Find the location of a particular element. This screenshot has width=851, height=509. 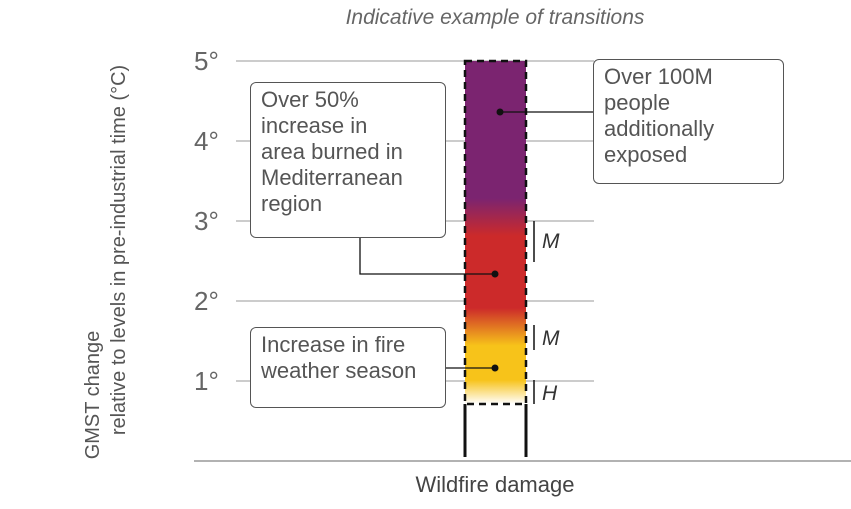

y-tick-label-4: 4° is located at coordinates (206, 141).